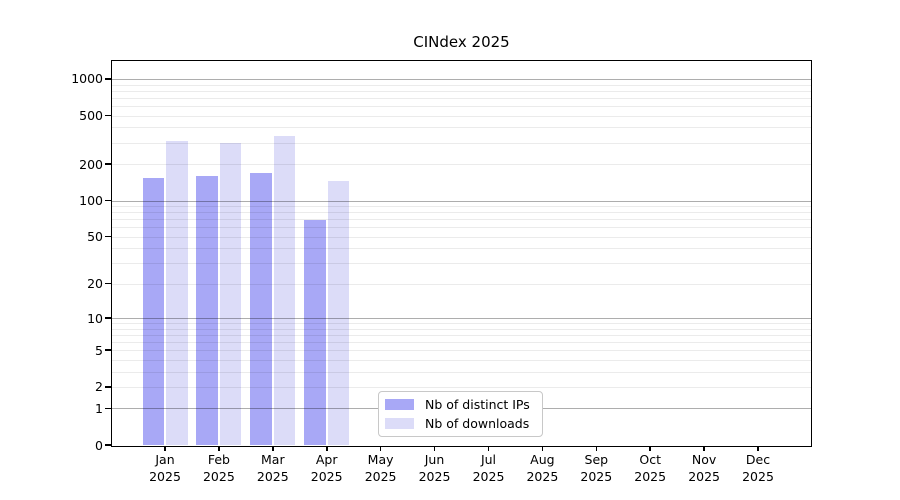 This screenshot has width=900, height=500. I want to click on y-tick-label: 0, so click(99, 445).